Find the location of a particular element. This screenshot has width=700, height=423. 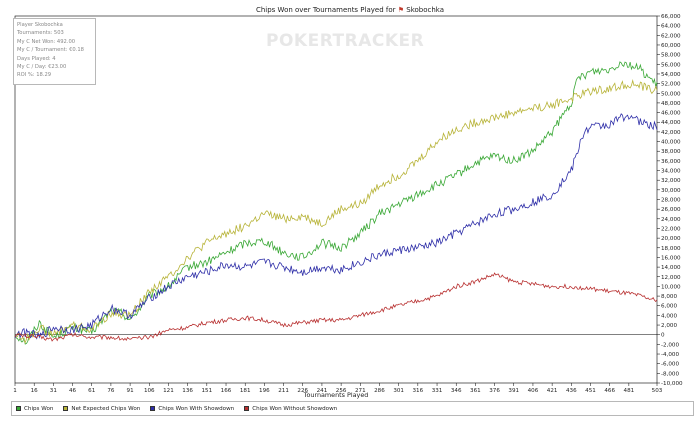

y-tick-label: 26,000 is located at coordinates (671, 210).